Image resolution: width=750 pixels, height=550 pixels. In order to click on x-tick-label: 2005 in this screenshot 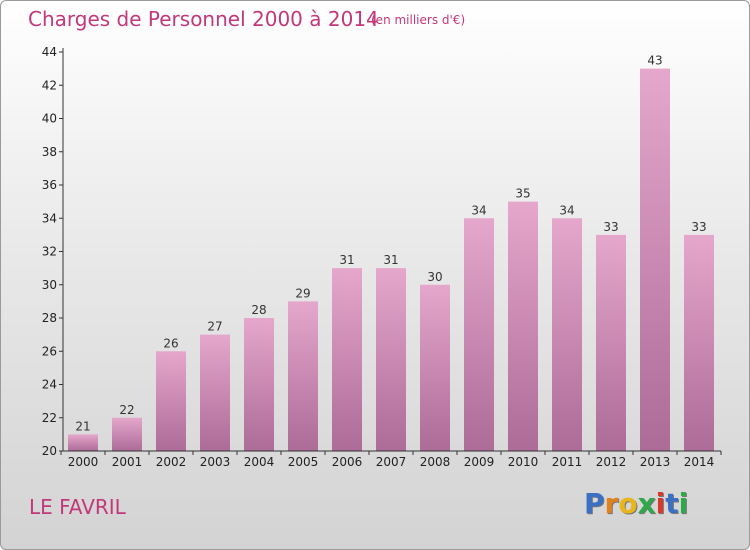, I will do `click(303, 462)`.